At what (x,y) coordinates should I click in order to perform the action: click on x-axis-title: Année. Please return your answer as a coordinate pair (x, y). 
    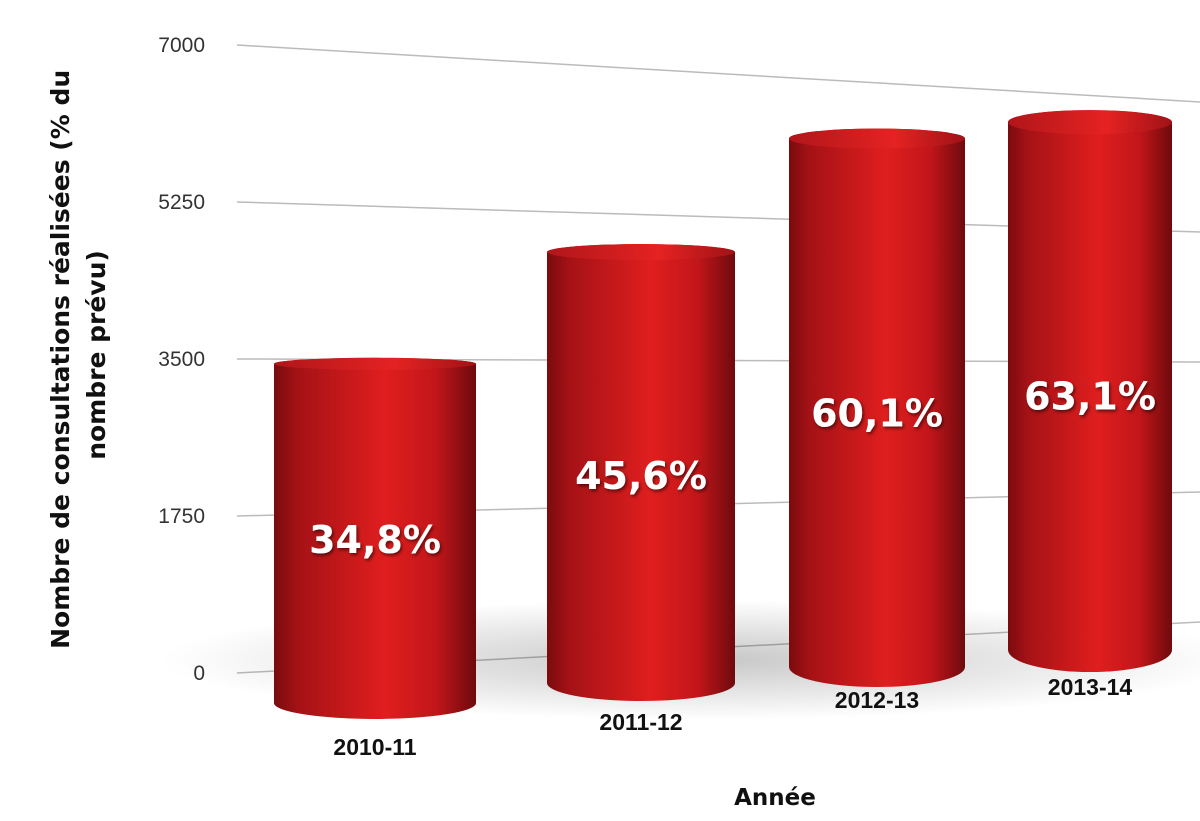
    Looking at the image, I should click on (775, 798).